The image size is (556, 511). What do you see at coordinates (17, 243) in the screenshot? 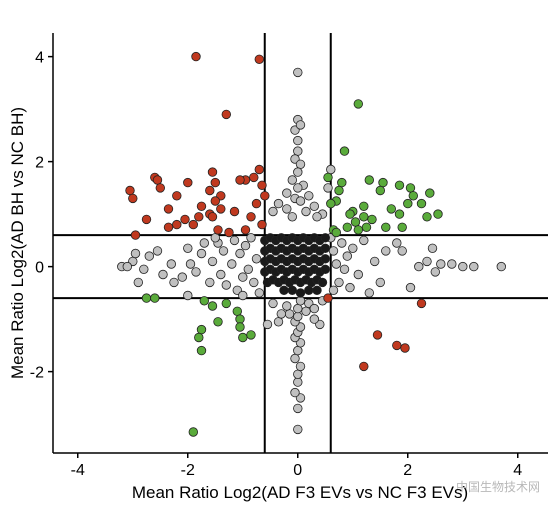
I see `y-axis-title: Mean Ratio Log2(AD BH vs NC BH)` at bounding box center [17, 243].